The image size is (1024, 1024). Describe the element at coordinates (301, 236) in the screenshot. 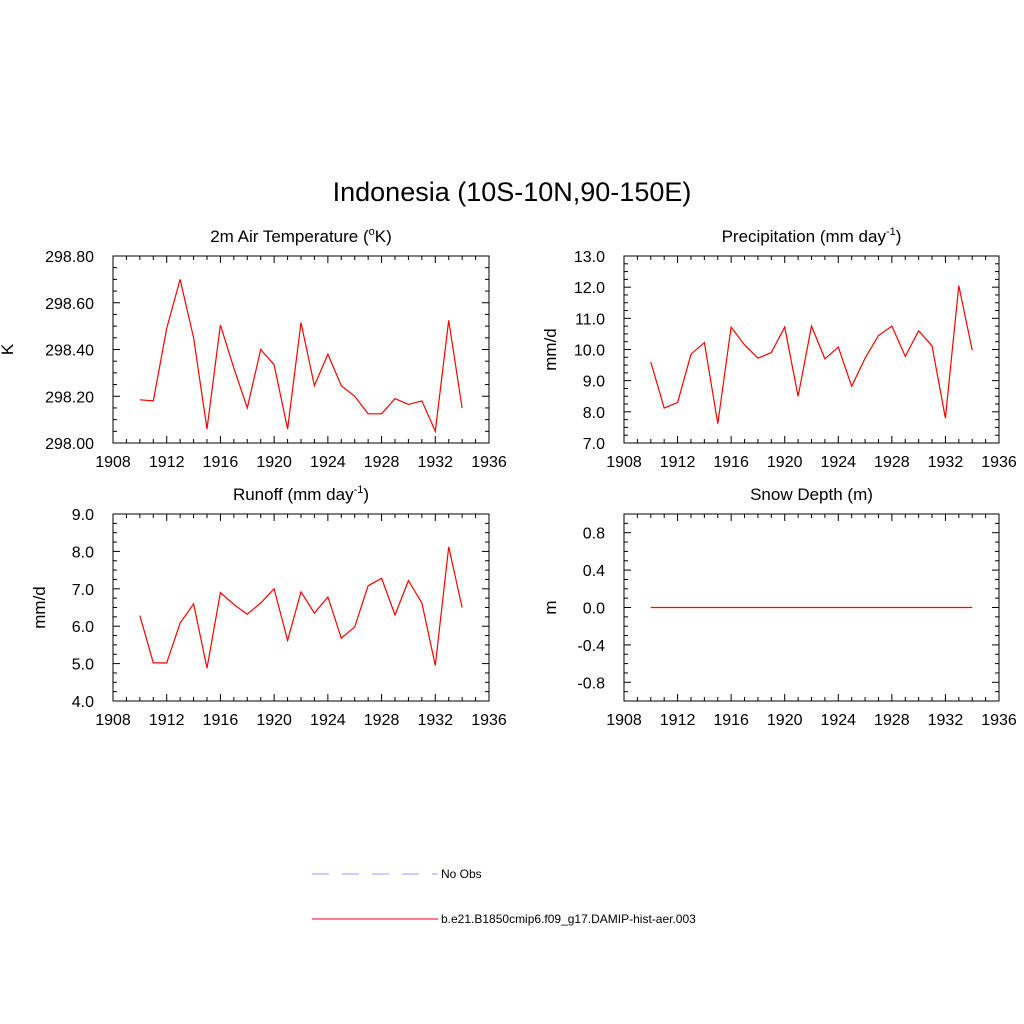

I see `panel-title: 2m Air Temperature (oK)` at that location.